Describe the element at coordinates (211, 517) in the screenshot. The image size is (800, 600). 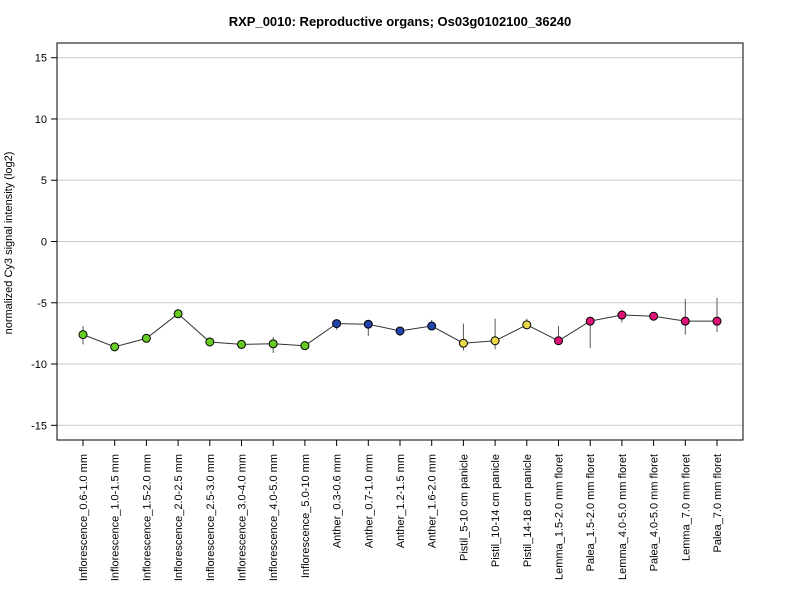
I see `x-tick-label: Inflorescence_2.5-3.0 mm` at that location.